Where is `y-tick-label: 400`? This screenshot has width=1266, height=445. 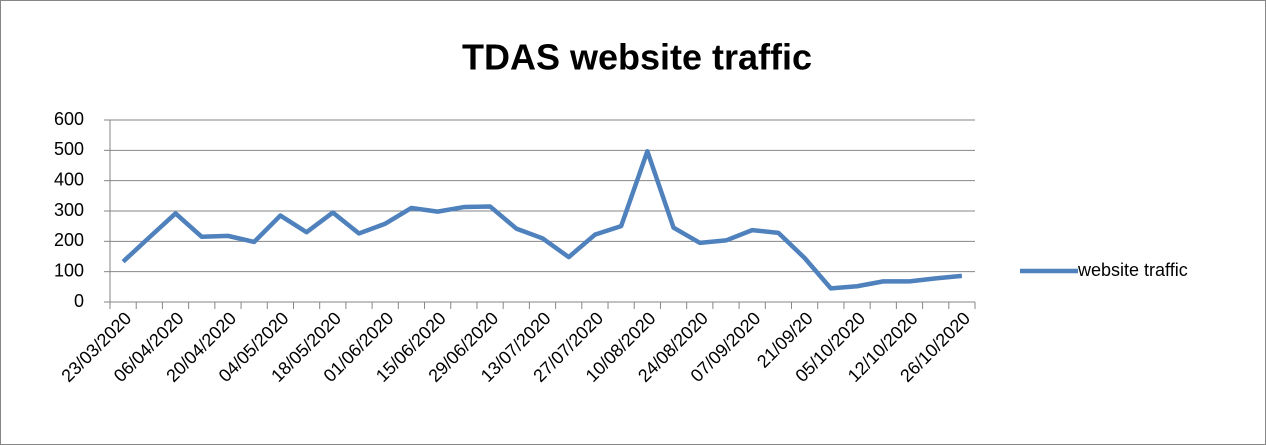
y-tick-label: 400 is located at coordinates (69, 179).